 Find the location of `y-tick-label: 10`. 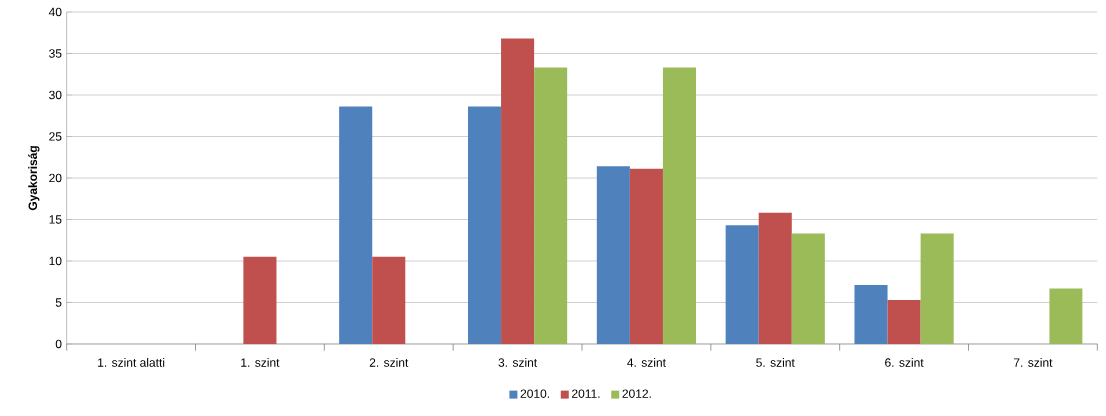

y-tick-label: 10 is located at coordinates (55, 261).